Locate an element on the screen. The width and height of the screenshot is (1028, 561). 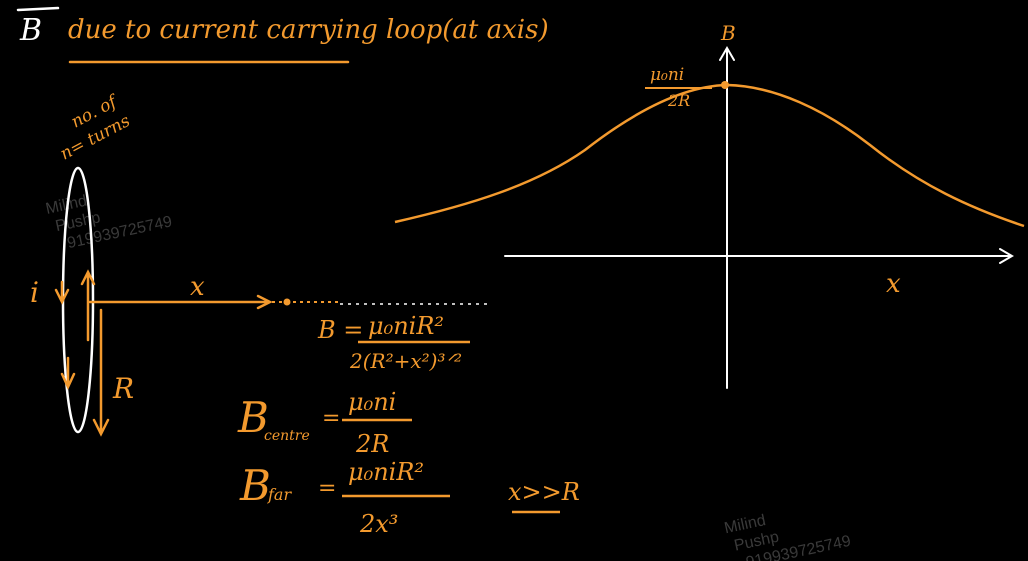
title: B due to current carrying loop(at axis) is located at coordinates (282, 35).